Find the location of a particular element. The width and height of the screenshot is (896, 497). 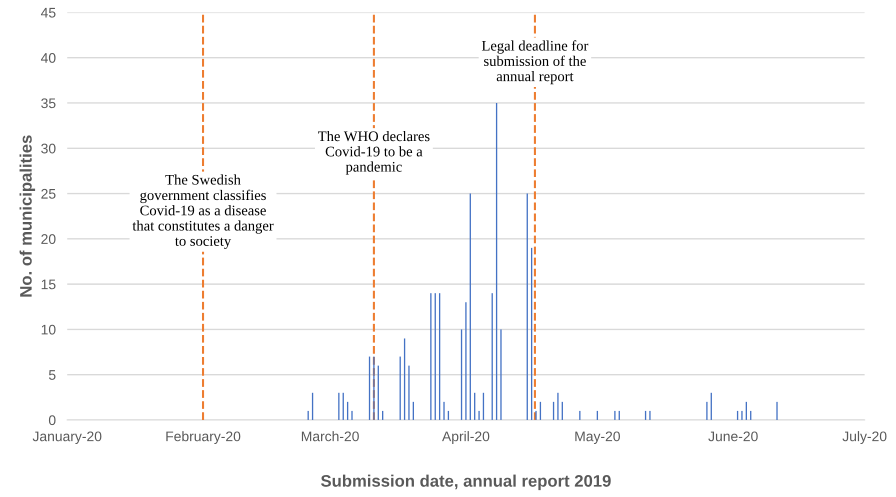

y-axis-title: No. of municipalities is located at coordinates (28, 216).